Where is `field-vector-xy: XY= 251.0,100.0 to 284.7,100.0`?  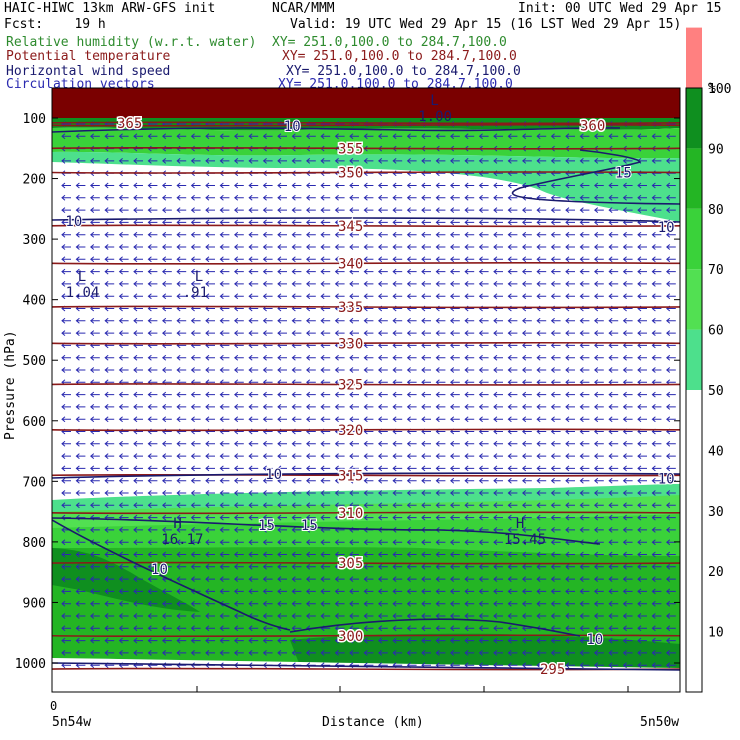 field-vector-xy: XY= 251.0,100.0 to 284.7,100.0 is located at coordinates (395, 83).